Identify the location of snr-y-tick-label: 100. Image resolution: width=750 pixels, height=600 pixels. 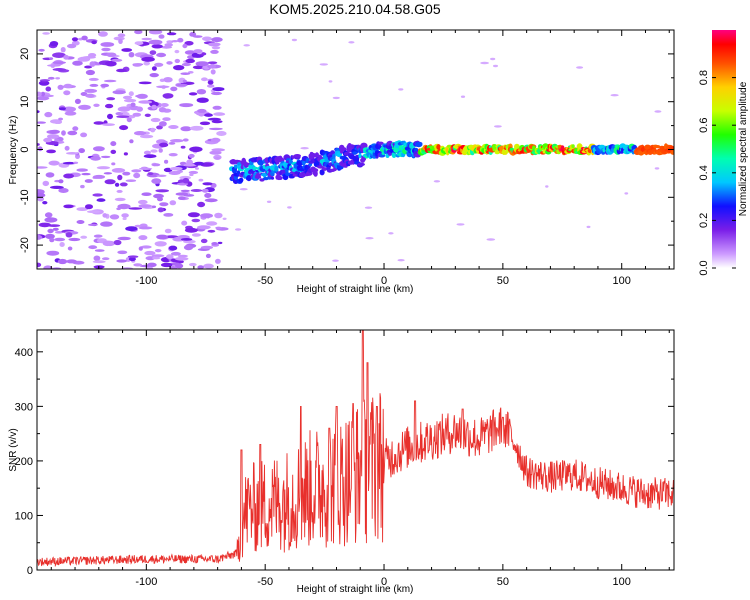
(24, 516).